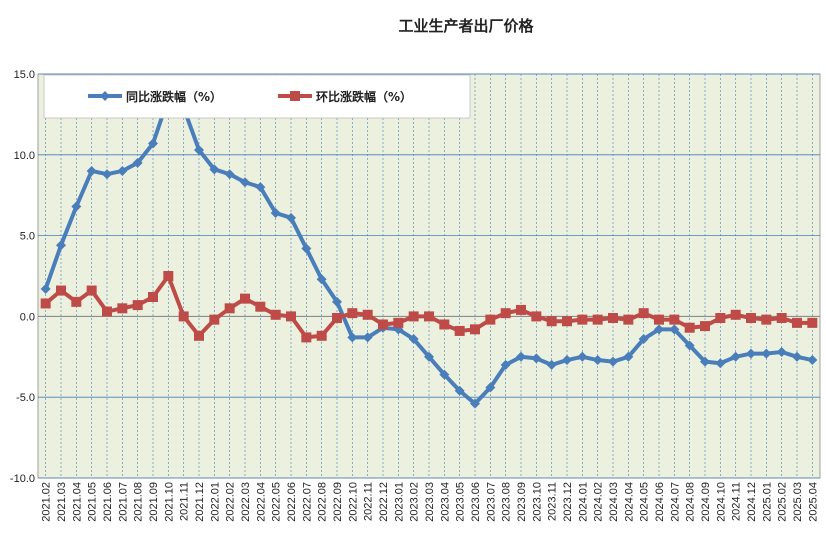 This screenshot has height=556, width=826. What do you see at coordinates (353, 502) in the screenshot?
I see `x-tick-label: 2022.10` at bounding box center [353, 502].